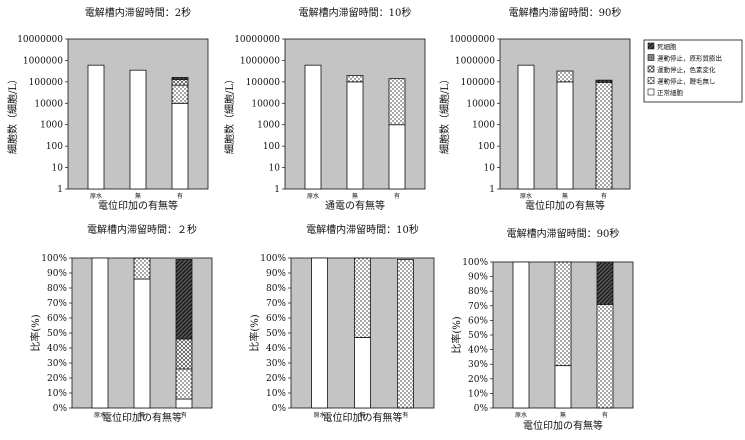 The height and width of the screenshot is (440, 745). What do you see at coordinates (263, 83) in the screenshot?
I see `y-tick-label: 100000` at bounding box center [263, 83].